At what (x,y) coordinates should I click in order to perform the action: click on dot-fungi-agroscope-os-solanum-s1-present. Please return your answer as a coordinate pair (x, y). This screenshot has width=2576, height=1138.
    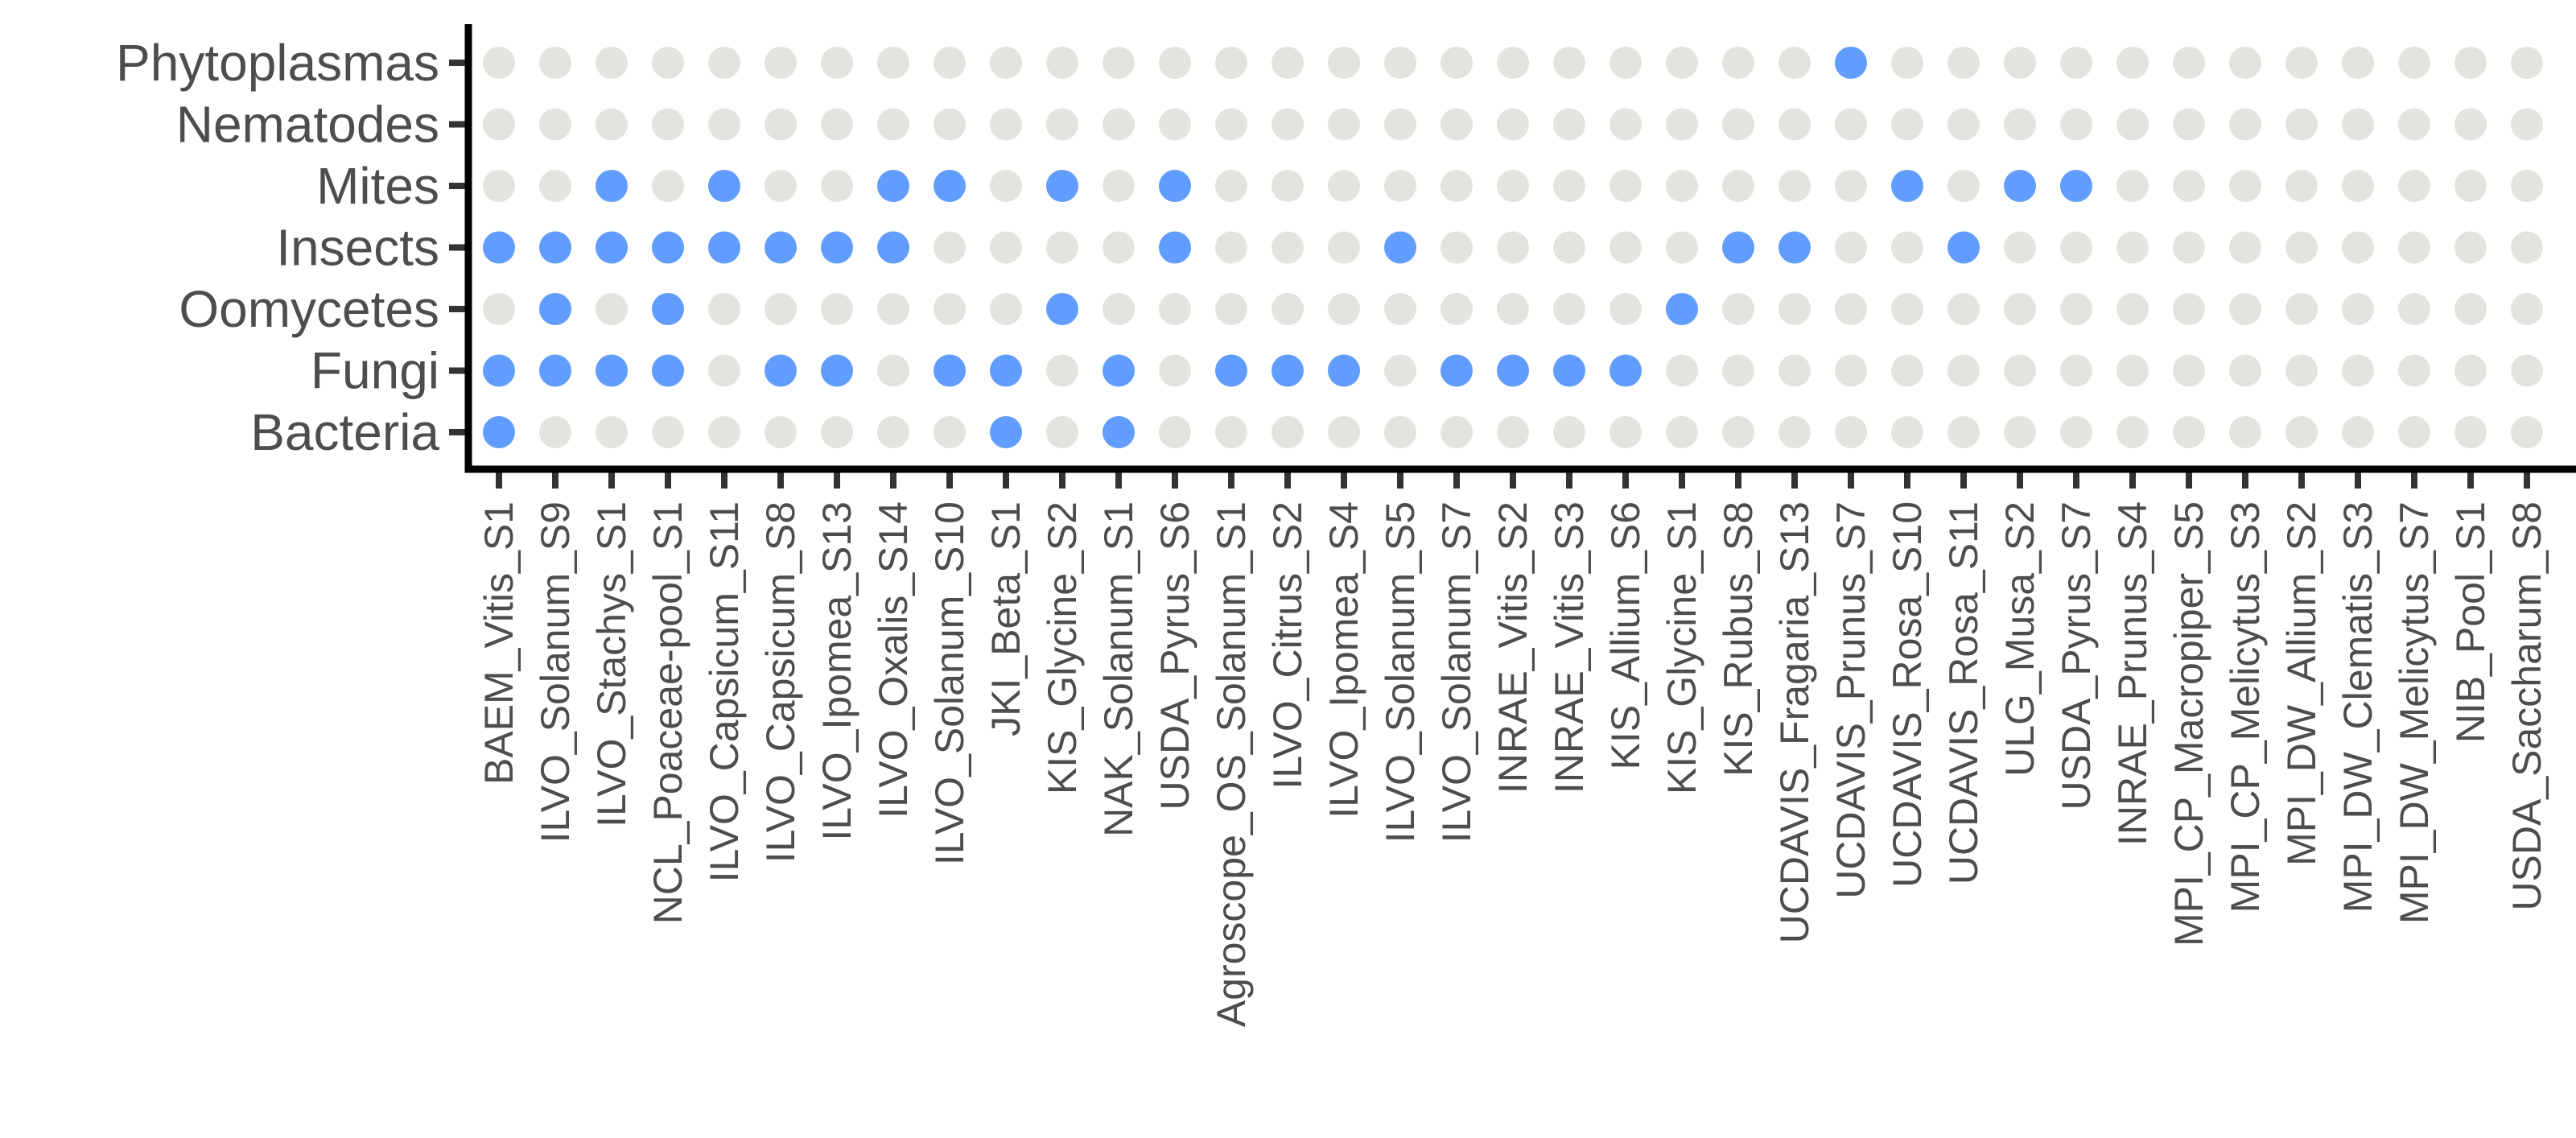
    Looking at the image, I should click on (1231, 371).